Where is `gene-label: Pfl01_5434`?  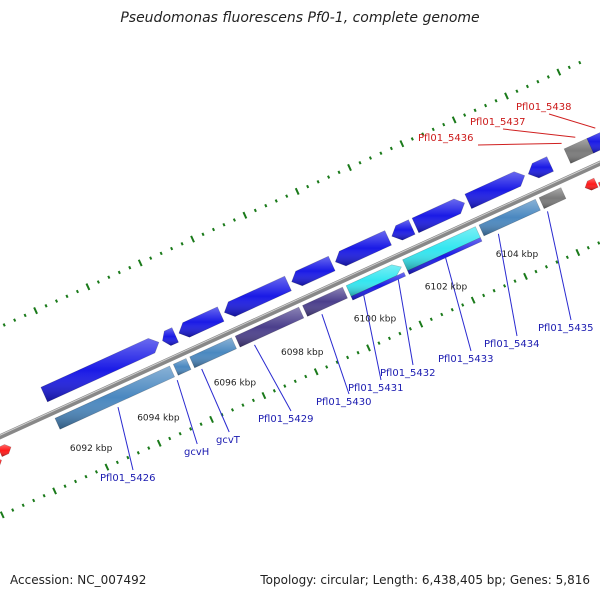 gene-label: Pfl01_5434 is located at coordinates (512, 344).